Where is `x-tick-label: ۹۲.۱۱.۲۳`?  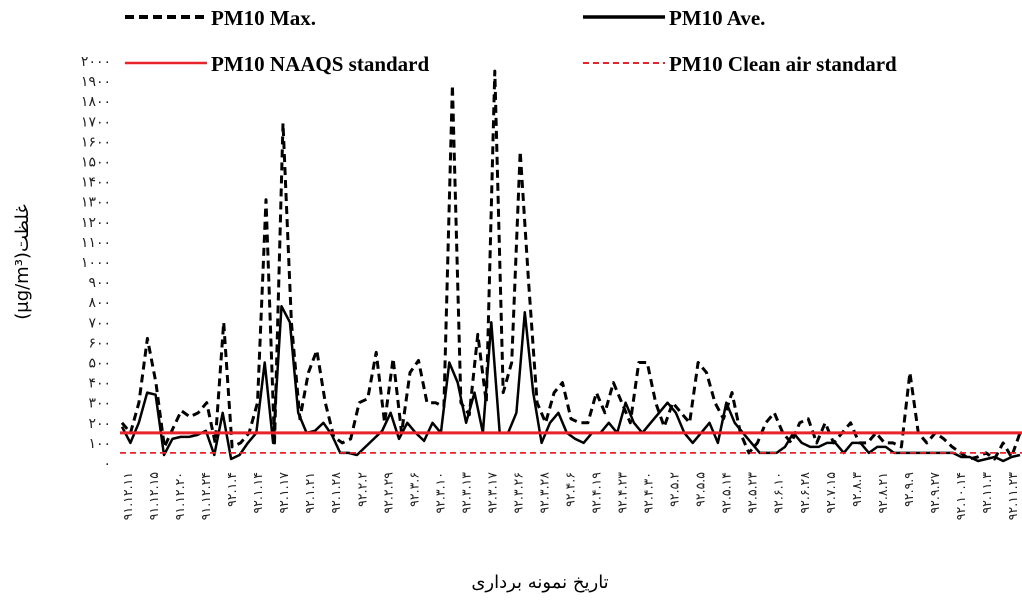 x-tick-label: ۹۲.۱۱.۲۳ is located at coordinates (1012, 496).